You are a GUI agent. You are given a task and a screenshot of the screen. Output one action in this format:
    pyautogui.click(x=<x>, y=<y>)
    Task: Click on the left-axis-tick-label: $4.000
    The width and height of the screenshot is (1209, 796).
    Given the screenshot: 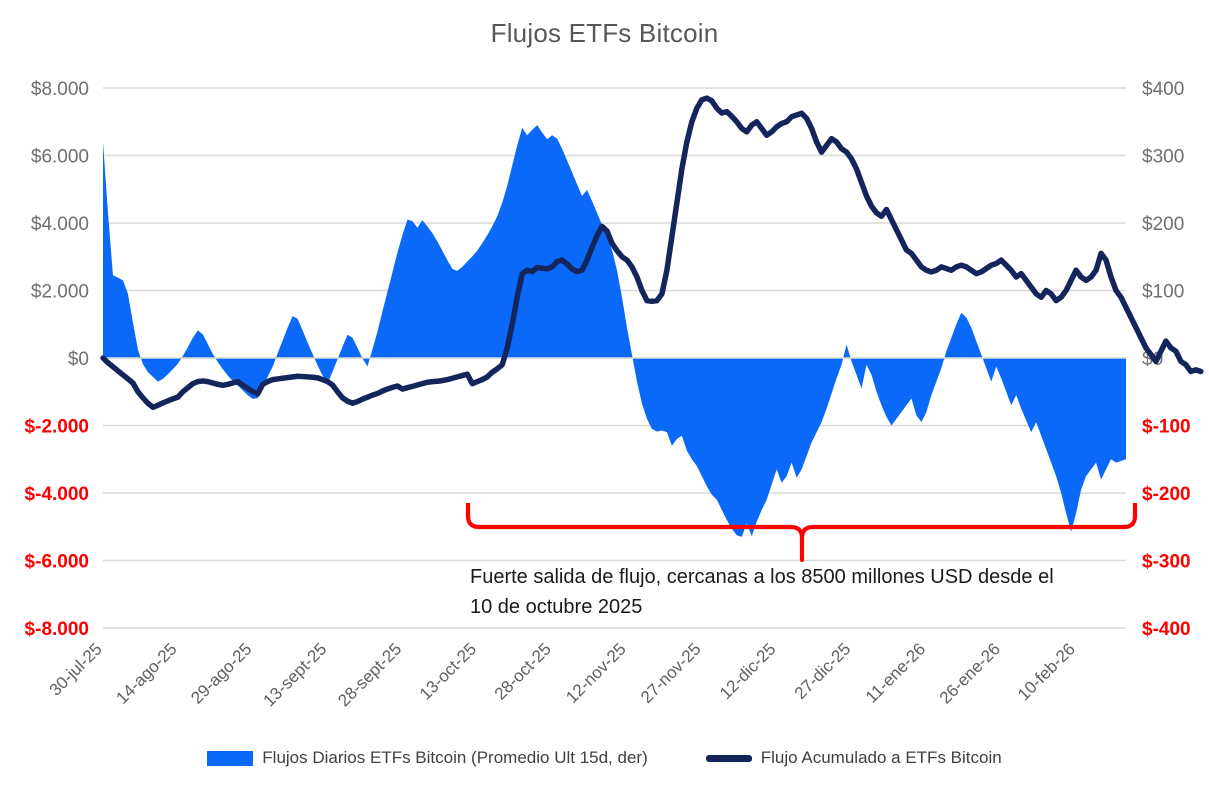 What is the action you would take?
    pyautogui.click(x=60, y=224)
    